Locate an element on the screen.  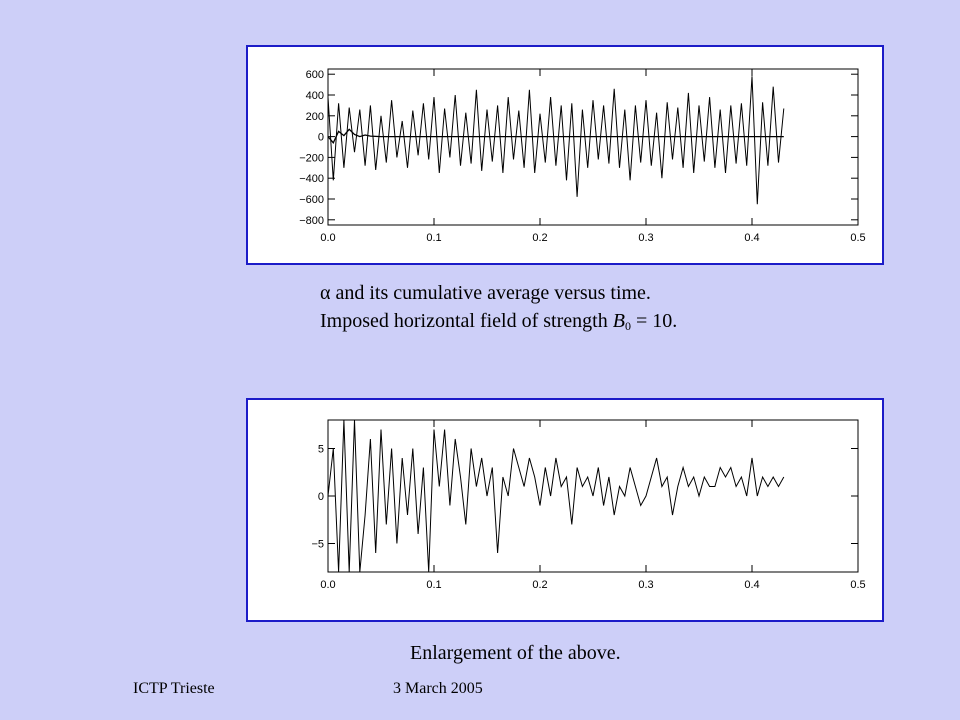
bottom-chart-y-tick-label: −5 is located at coordinates (317, 545).